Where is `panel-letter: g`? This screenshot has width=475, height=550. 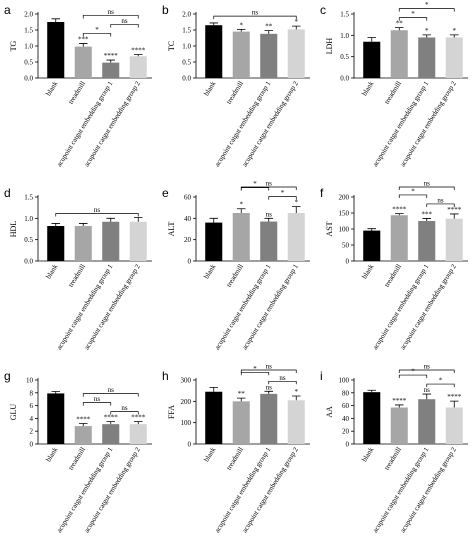
panel-letter: g is located at coordinates (7, 376).